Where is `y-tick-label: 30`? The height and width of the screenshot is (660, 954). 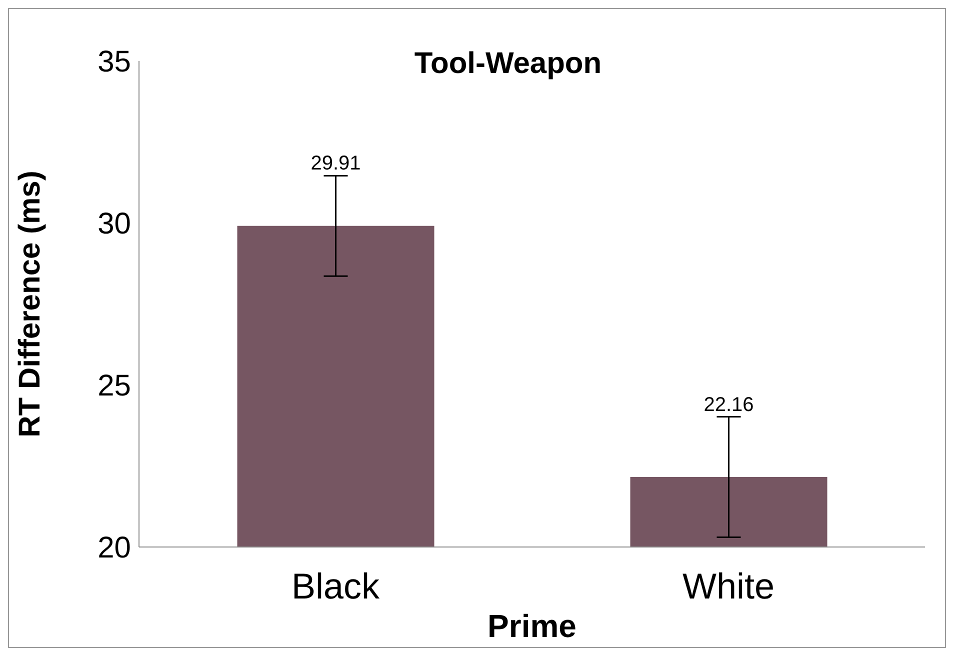
y-tick-label: 30 is located at coordinates (114, 224).